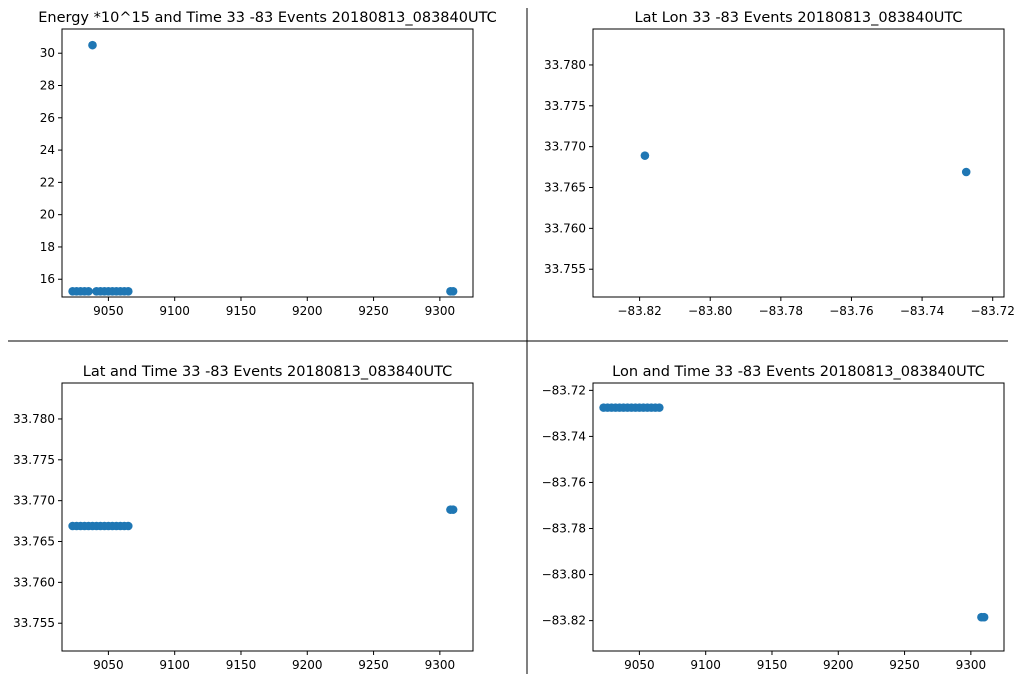 This screenshot has width=1016, height=674. Describe the element at coordinates (241, 665) in the screenshot. I see `x-tick-label-lat-time: 9150` at that location.